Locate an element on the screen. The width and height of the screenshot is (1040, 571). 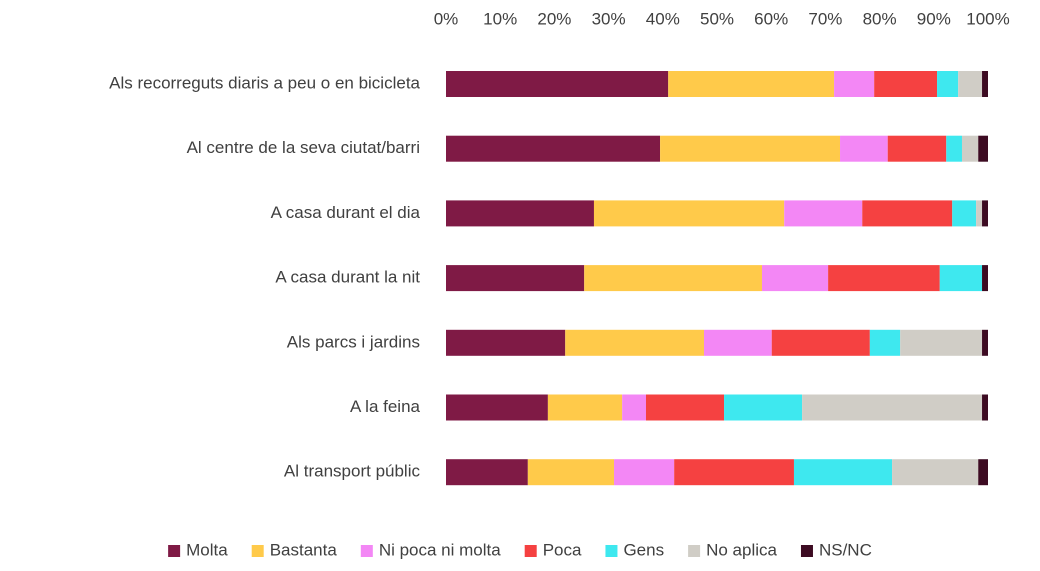
x-tick-label: 70% is located at coordinates (825, 18).